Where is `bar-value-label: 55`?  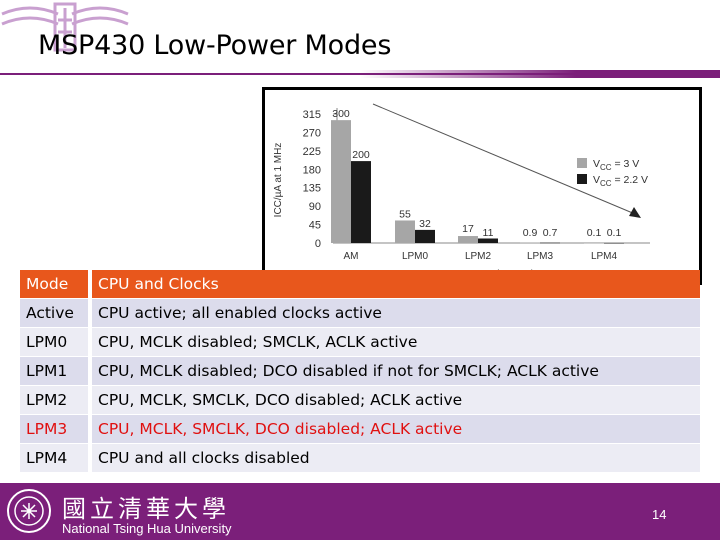
bar-value-label: 55 is located at coordinates (405, 214).